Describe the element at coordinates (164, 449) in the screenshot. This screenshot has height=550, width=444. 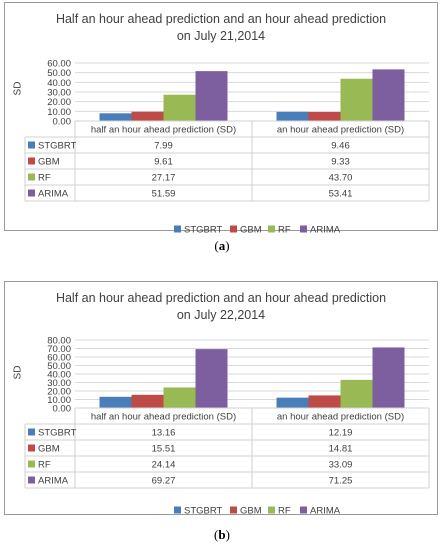
I see `data-label: 15.51` at that location.